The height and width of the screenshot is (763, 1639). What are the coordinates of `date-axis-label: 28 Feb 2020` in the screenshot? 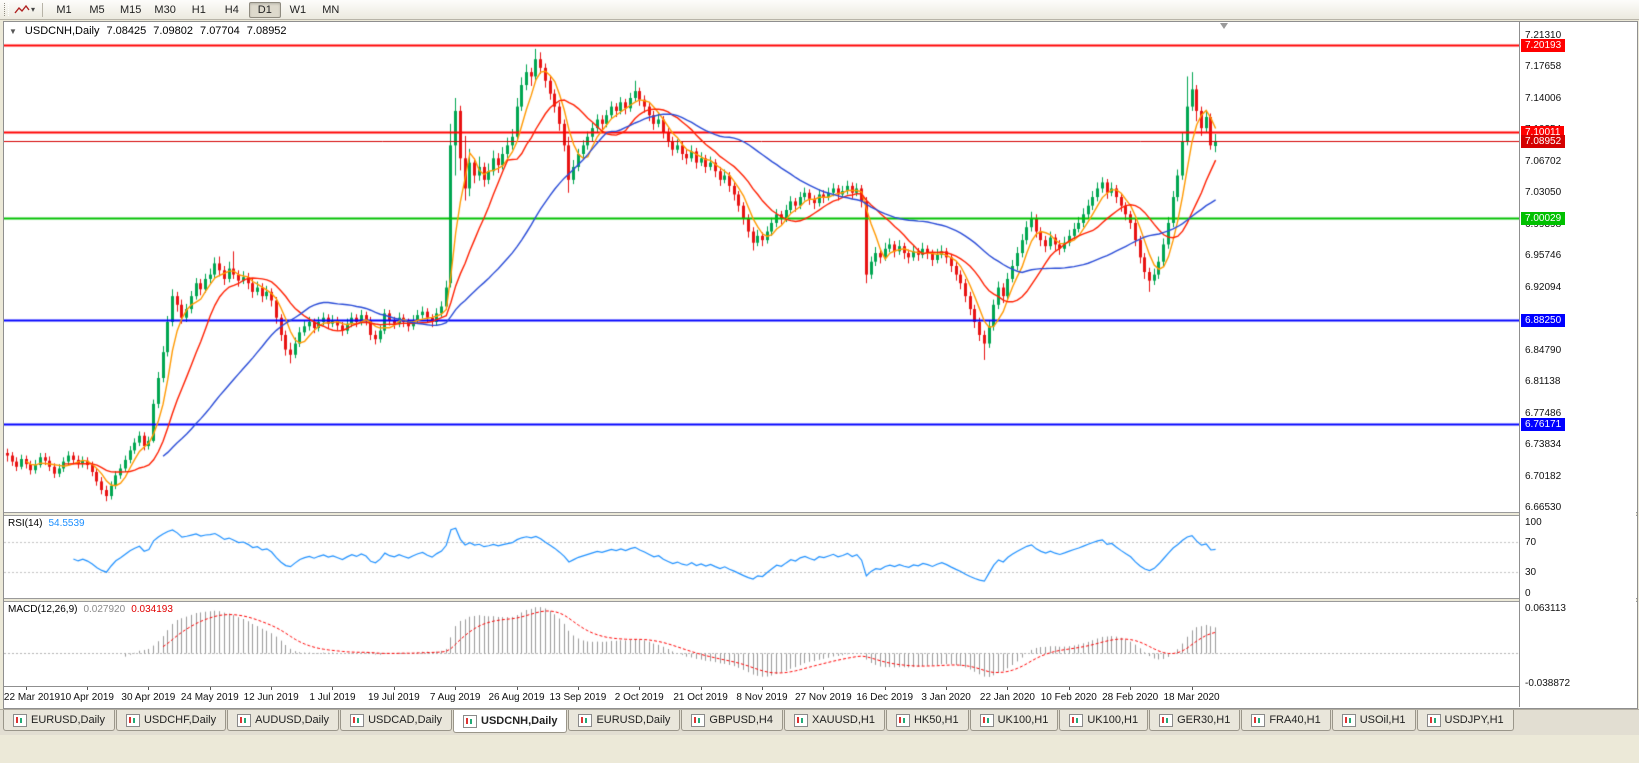 It's located at (1130, 697).